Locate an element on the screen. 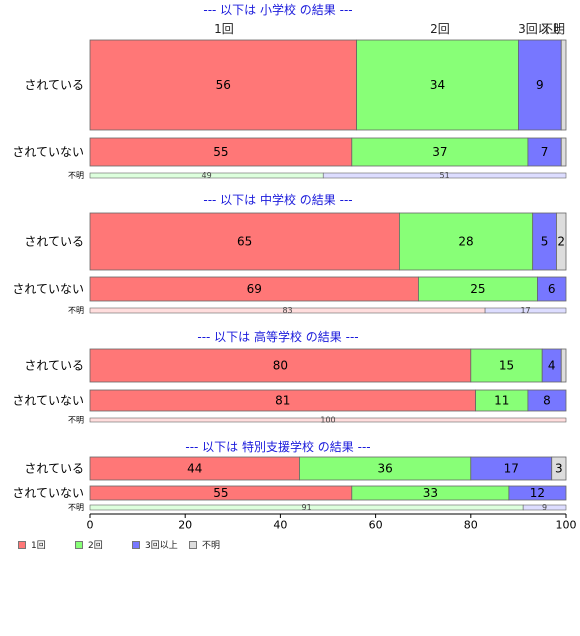 The image size is (580, 636). legend-label: 1回 is located at coordinates (38, 546).